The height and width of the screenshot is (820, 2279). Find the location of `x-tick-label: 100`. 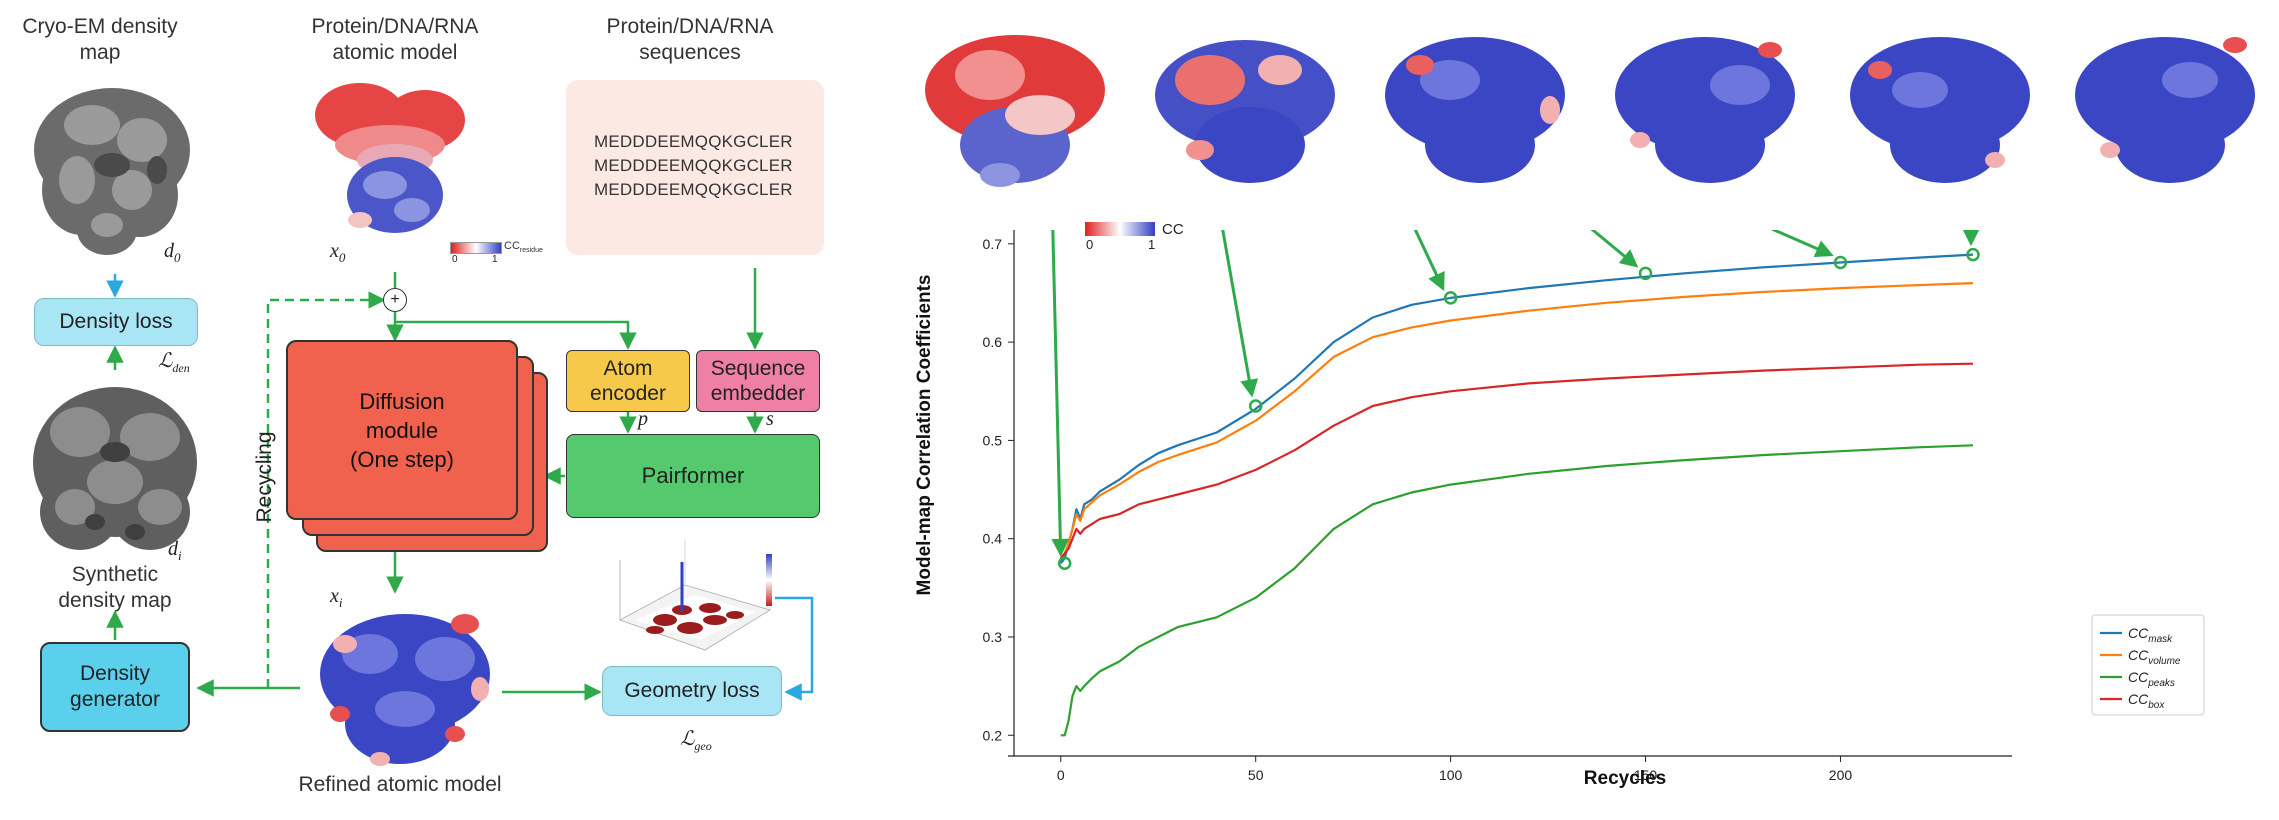

x-tick-label: 100 is located at coordinates (1451, 775).